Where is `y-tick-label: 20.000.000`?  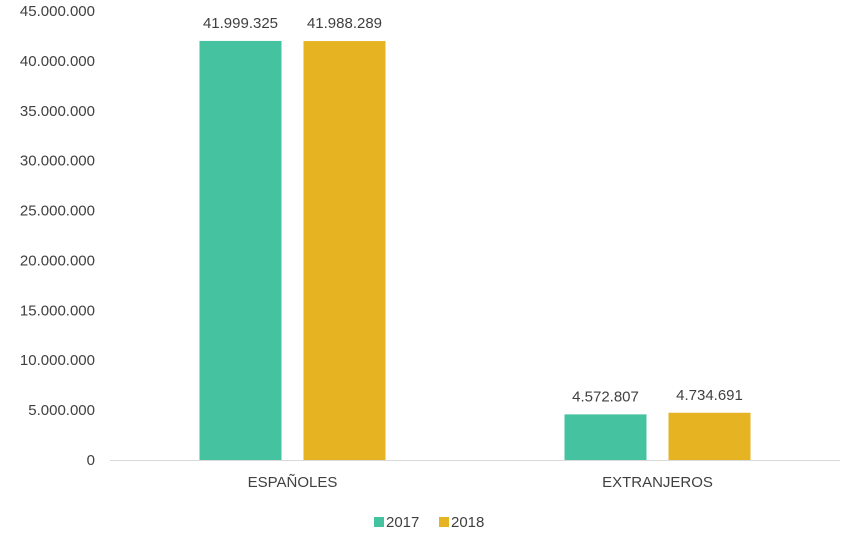
y-tick-label: 20.000.000 is located at coordinates (57, 260).